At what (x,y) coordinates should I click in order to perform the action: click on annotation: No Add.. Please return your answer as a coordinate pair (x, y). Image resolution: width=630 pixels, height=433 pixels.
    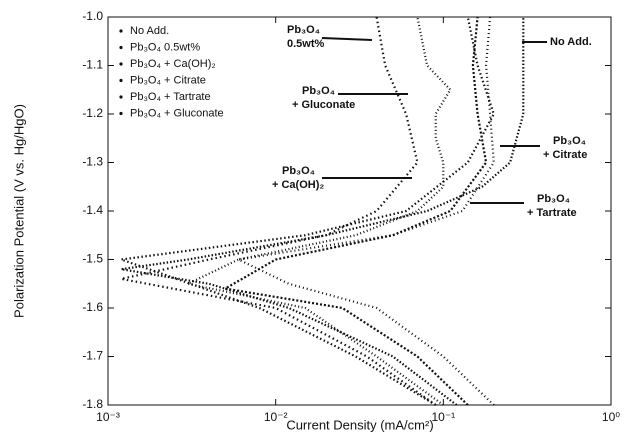
    Looking at the image, I should click on (571, 42).